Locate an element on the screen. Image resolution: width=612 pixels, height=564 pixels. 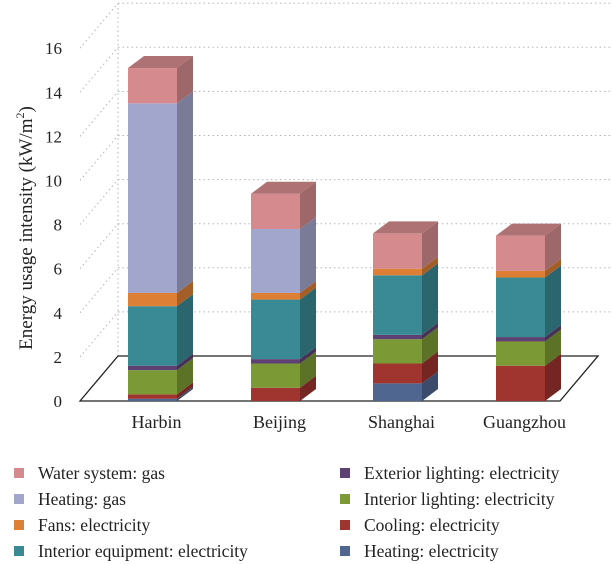
legend-label: Heating: electricity is located at coordinates (431, 550).